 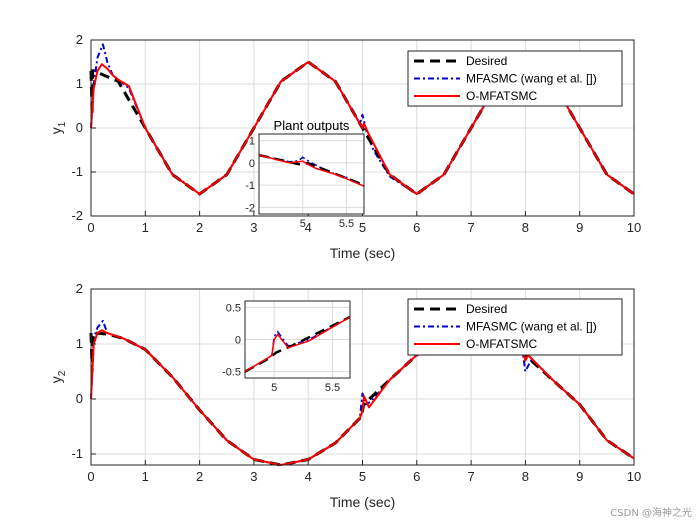 I want to click on ytick-label-0: -2, so click(x=77, y=215).